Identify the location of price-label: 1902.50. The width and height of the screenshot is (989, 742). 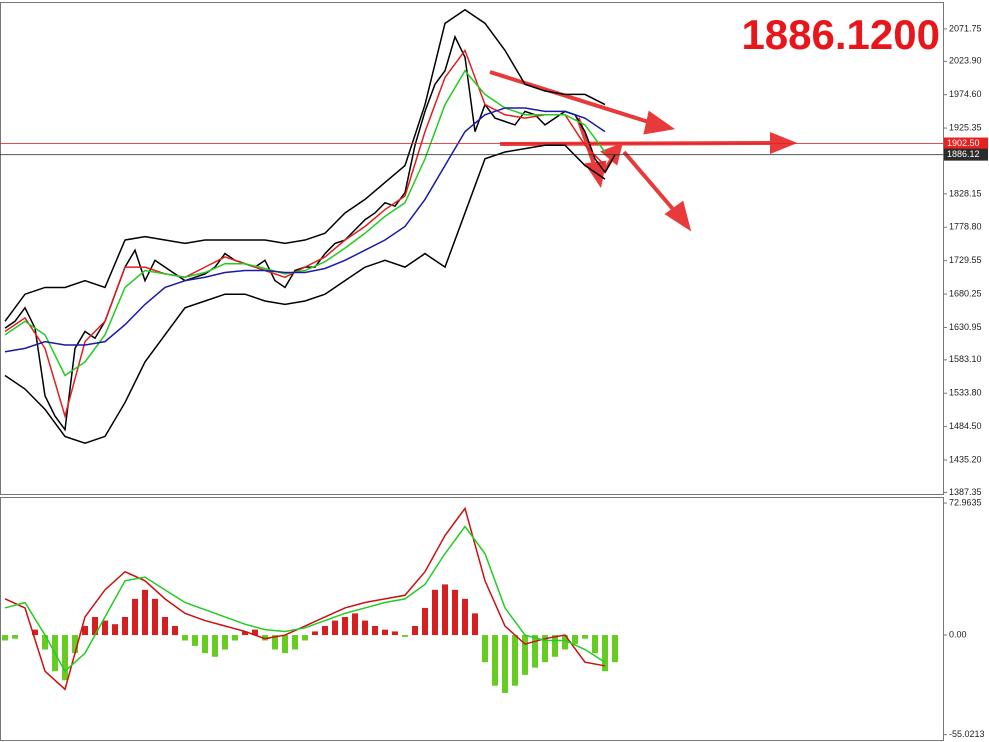
(963, 143).